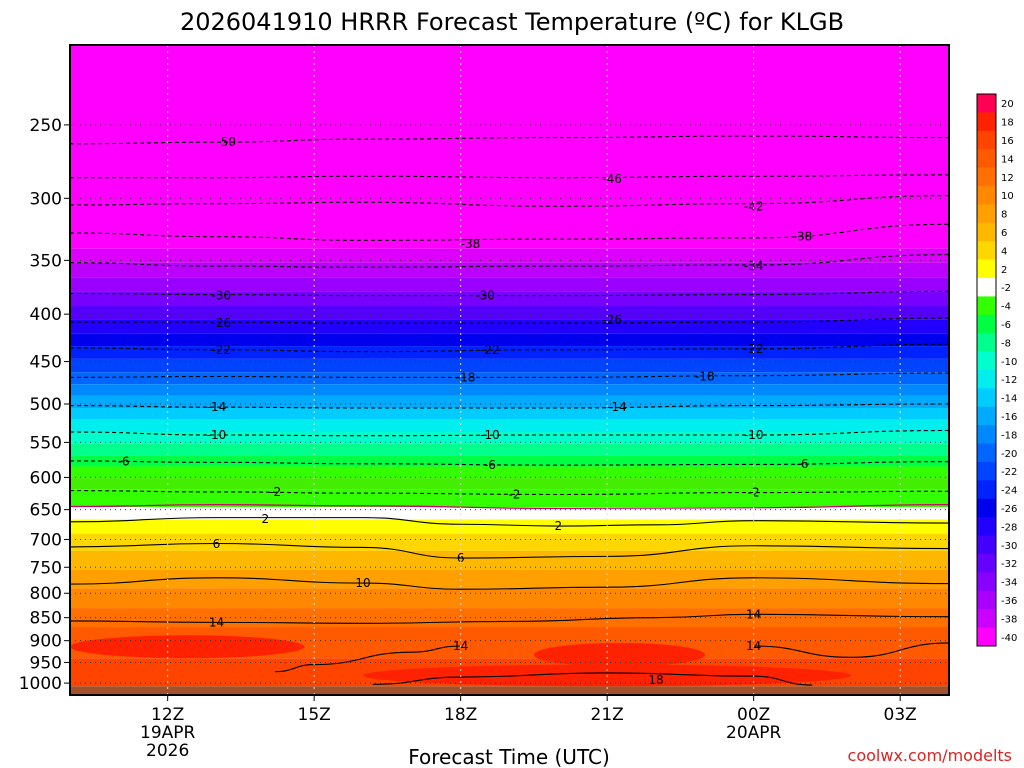 The width and height of the screenshot is (1024, 768). Describe the element at coordinates (1009, 472) in the screenshot. I see `colorbar-label: -22` at that location.